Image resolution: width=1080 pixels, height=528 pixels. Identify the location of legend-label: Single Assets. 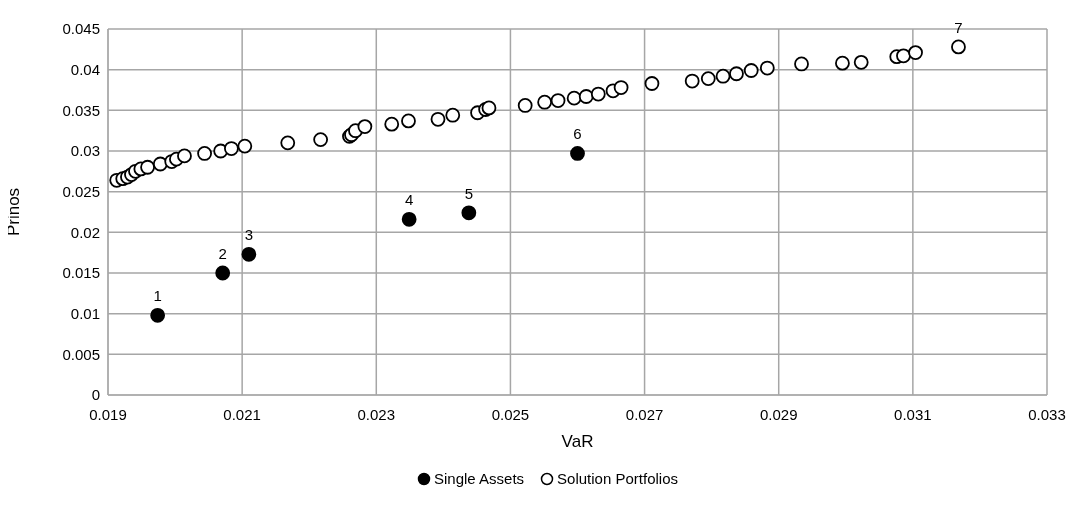
(479, 478).